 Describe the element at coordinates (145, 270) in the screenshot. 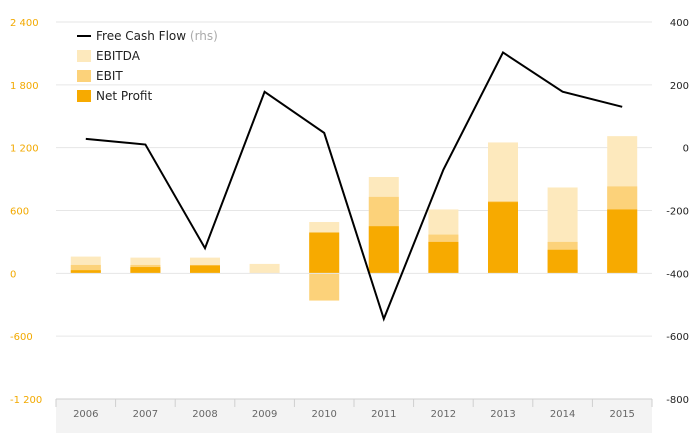

I see `bar-net-profit-2007` at that location.